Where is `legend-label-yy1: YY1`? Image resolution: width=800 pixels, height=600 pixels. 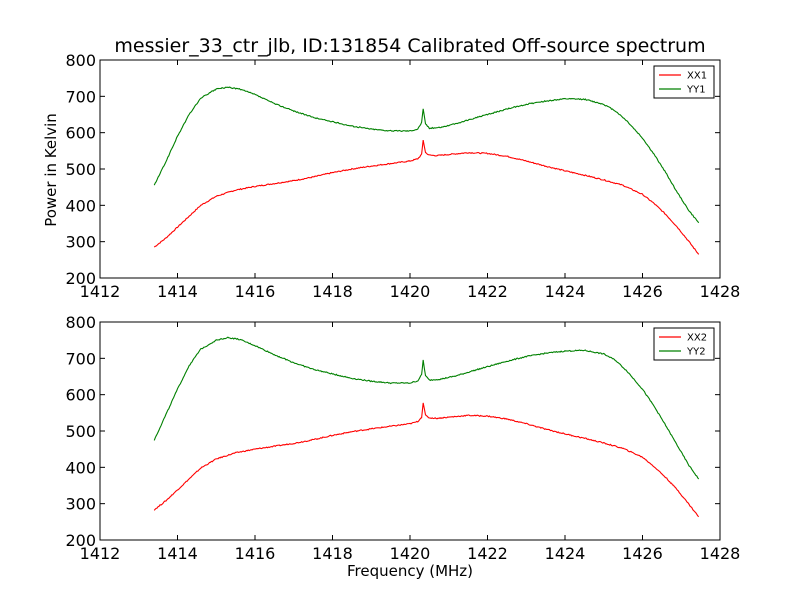 legend-label-yy1: YY1 is located at coordinates (696, 90).